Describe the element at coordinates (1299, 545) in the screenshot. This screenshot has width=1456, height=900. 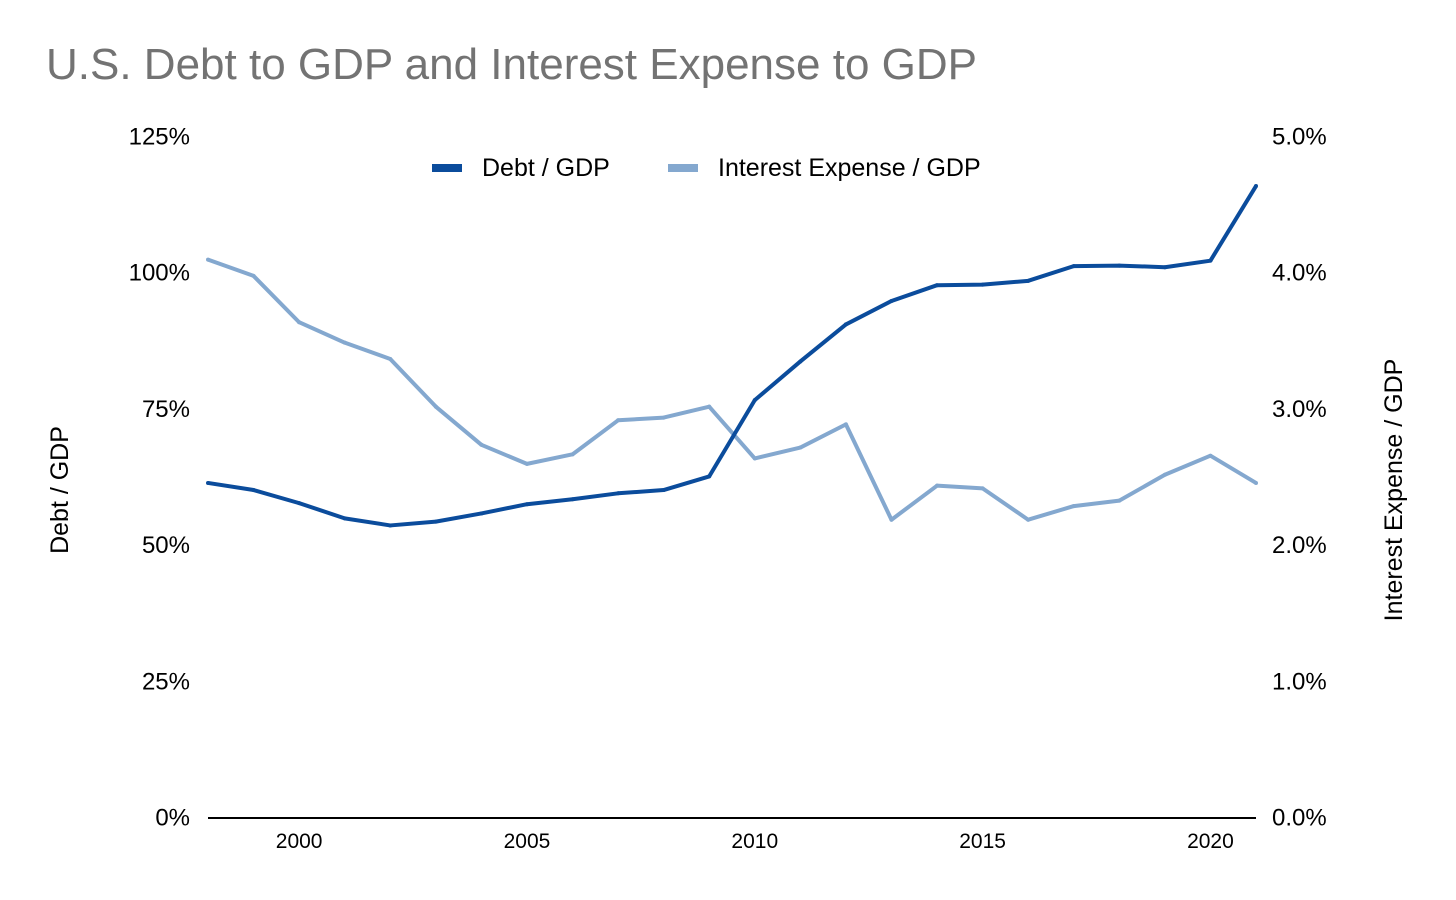
I see `right-tick-label: 2.0%` at that location.